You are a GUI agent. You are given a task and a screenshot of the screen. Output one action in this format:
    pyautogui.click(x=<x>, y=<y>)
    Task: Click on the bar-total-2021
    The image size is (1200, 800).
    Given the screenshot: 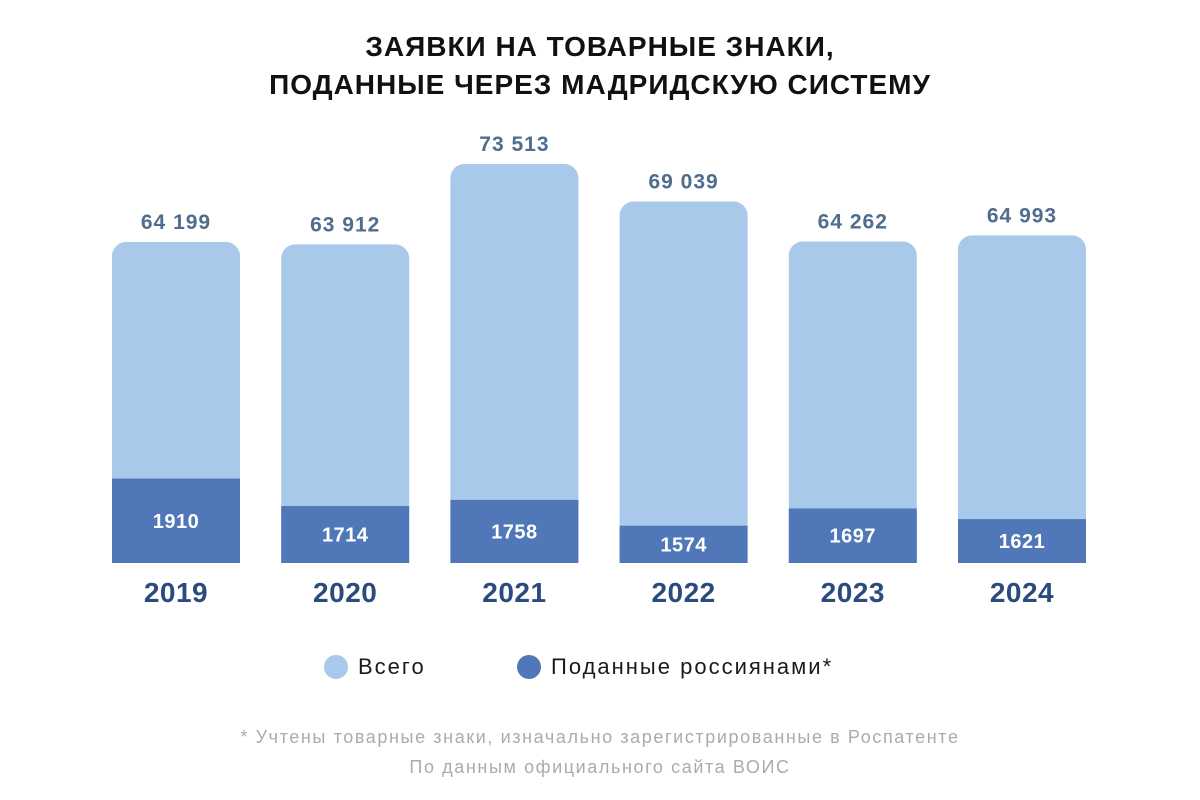 What is the action you would take?
    pyautogui.click(x=514, y=363)
    